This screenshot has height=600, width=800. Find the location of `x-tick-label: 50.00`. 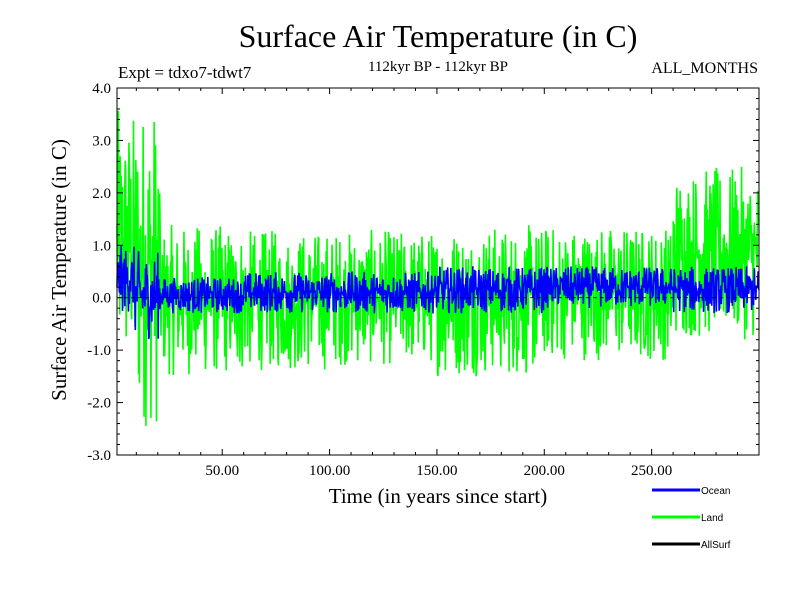

x-tick-label: 50.00 is located at coordinates (222, 471).